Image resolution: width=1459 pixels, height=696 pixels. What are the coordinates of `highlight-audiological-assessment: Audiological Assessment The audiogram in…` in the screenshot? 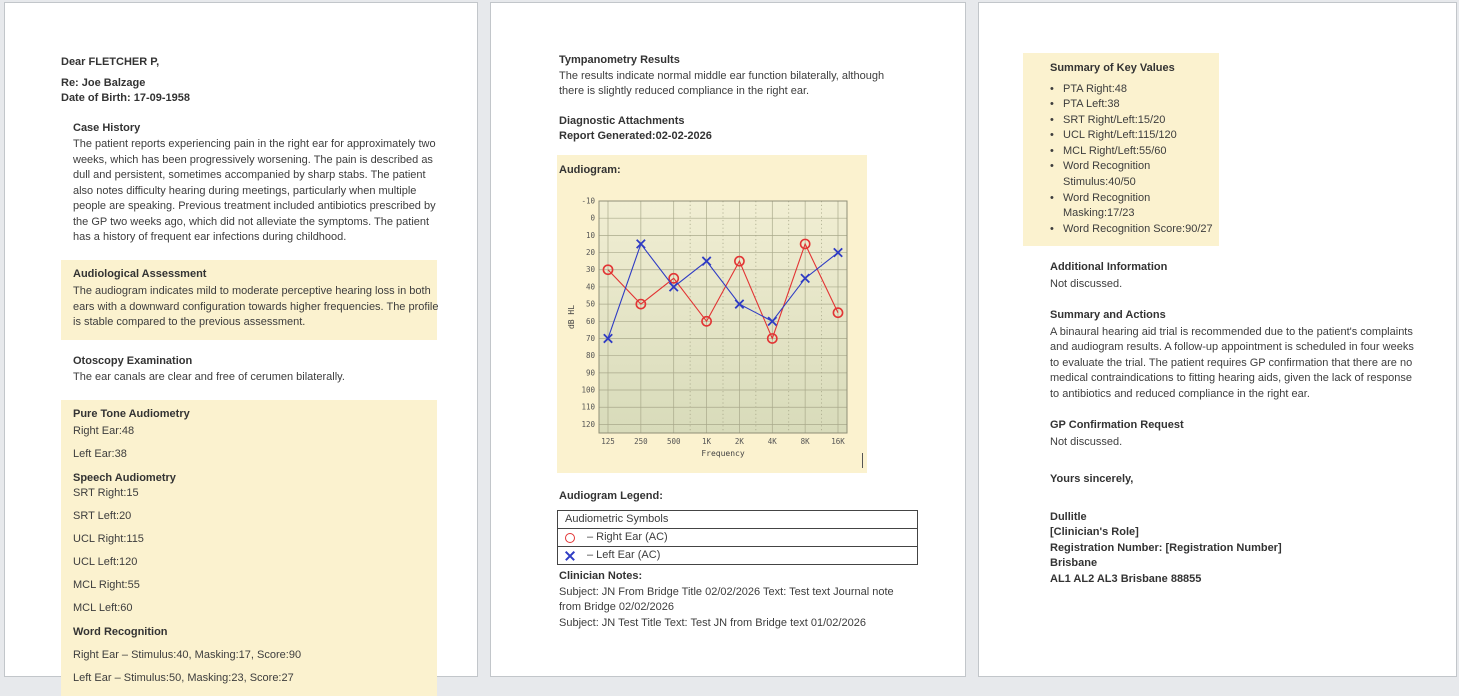 It's located at (249, 299).